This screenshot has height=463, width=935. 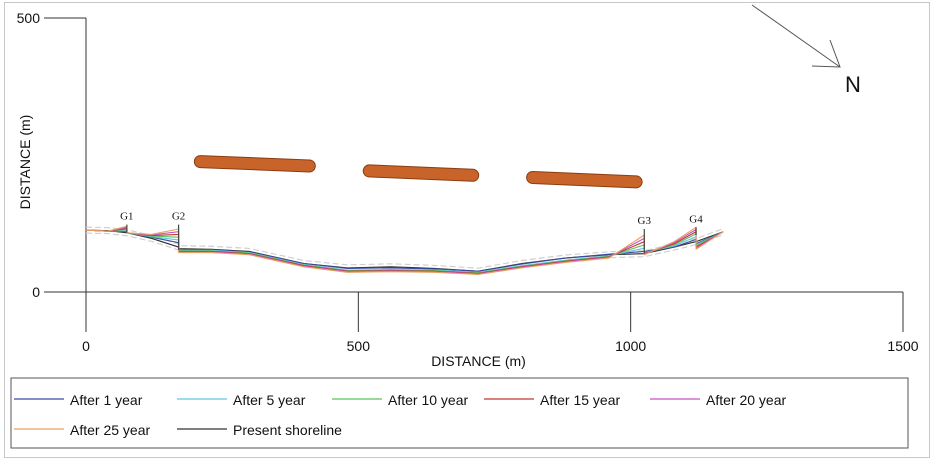 I want to click on x-tick-label: 500, so click(x=359, y=346).